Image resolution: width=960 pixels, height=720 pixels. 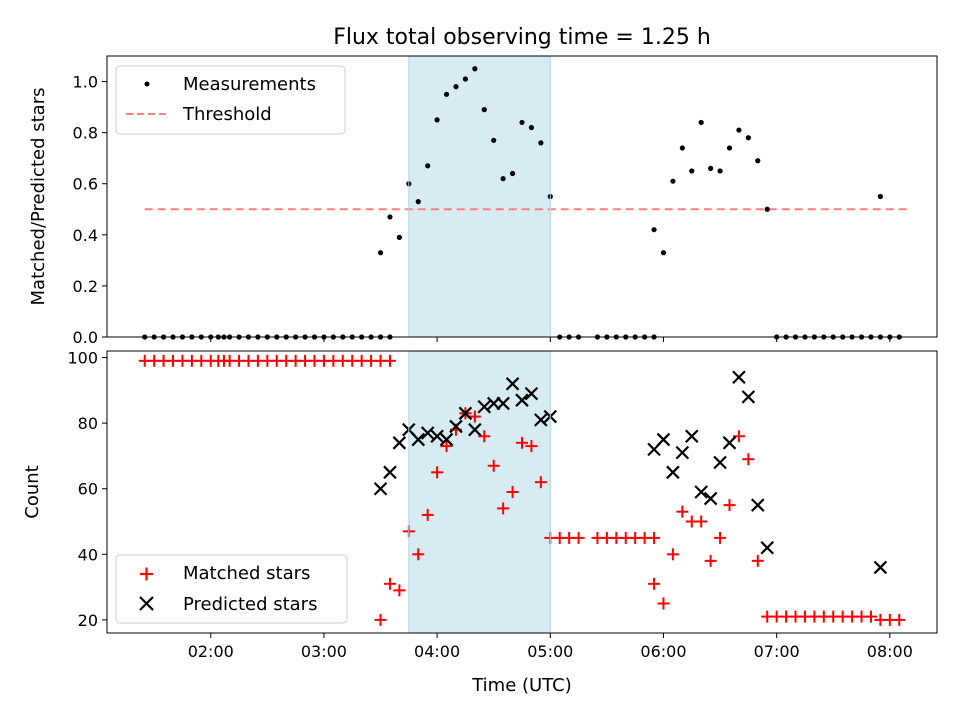 I want to click on top-legend-box, so click(x=230, y=100).